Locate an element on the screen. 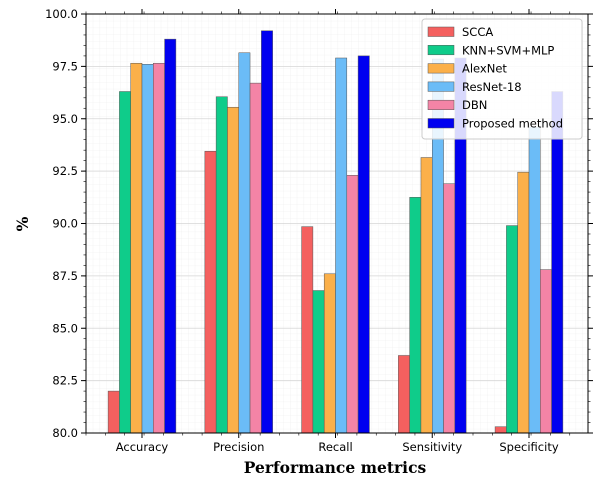 The width and height of the screenshot is (598, 479). y-tick-label: 100.0 is located at coordinates (61, 14).